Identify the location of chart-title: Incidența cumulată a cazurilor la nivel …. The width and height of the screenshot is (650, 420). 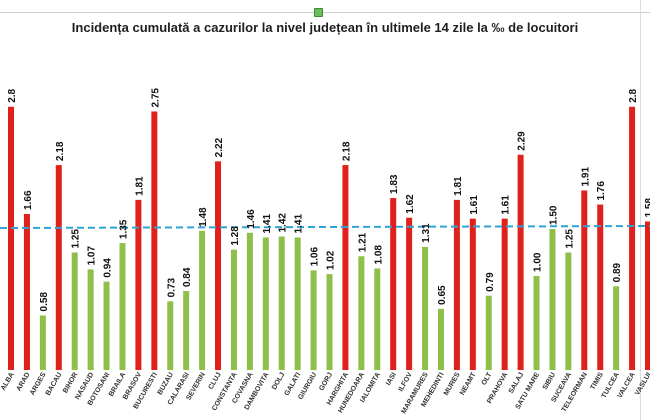
(325, 27).